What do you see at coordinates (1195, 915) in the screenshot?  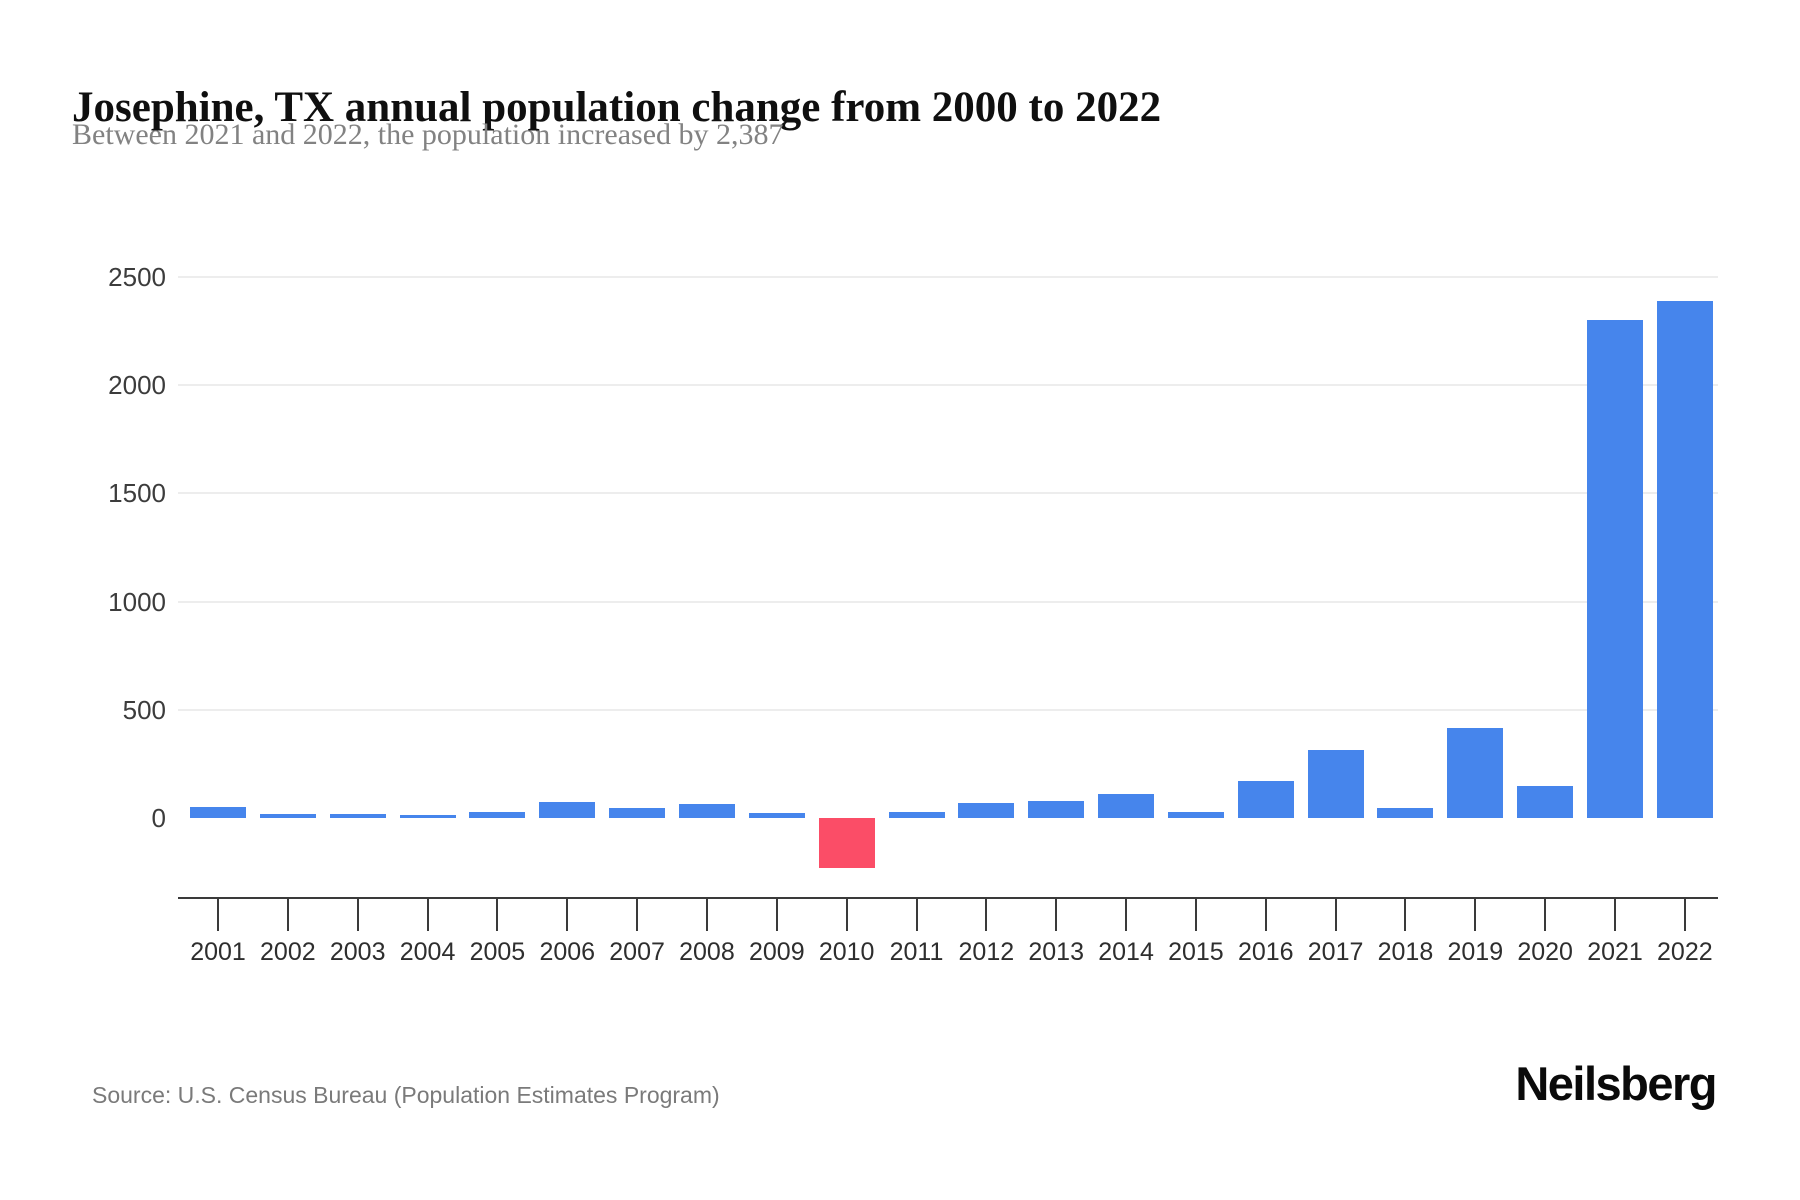 I see `x-tick-2015` at bounding box center [1195, 915].